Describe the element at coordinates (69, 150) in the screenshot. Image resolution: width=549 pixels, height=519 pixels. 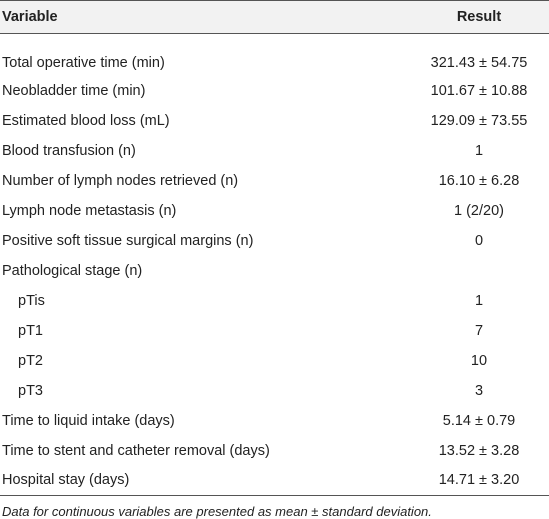
I see `variable-cell: Blood transfusion (n)` at that location.